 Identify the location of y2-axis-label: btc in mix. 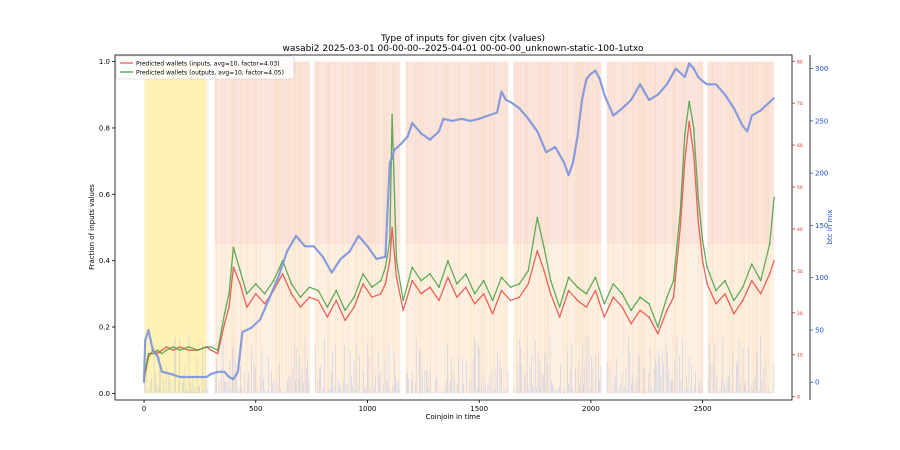
(830, 227).